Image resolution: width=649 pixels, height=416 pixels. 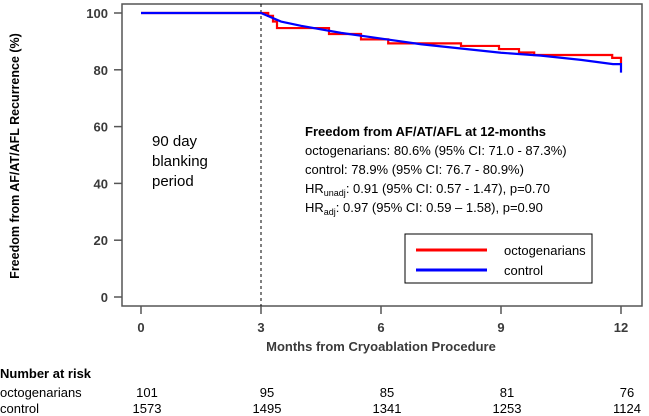 What do you see at coordinates (627, 408) in the screenshot?
I see `risk-value: 1124` at bounding box center [627, 408].